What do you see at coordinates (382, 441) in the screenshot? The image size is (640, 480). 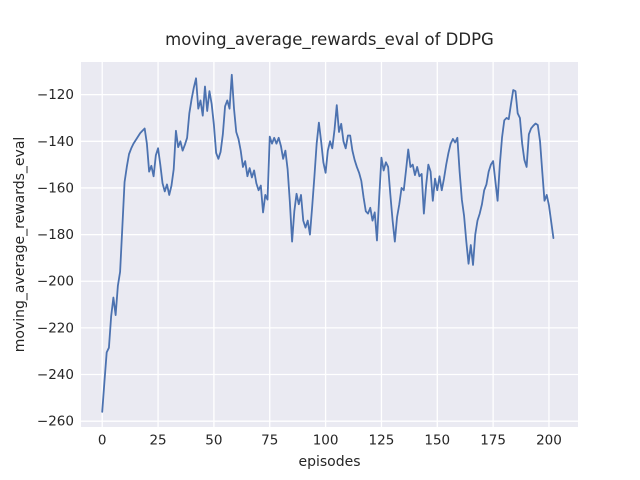 I see `x-tick-label: 125` at bounding box center [382, 441].